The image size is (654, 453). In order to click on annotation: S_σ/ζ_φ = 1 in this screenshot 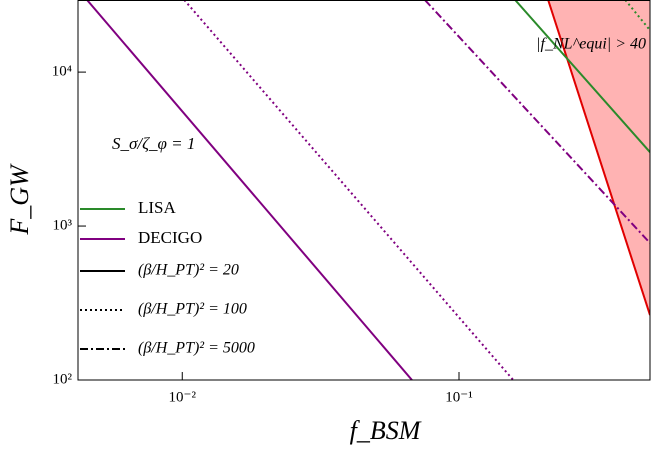, I will do `click(153, 143)`.